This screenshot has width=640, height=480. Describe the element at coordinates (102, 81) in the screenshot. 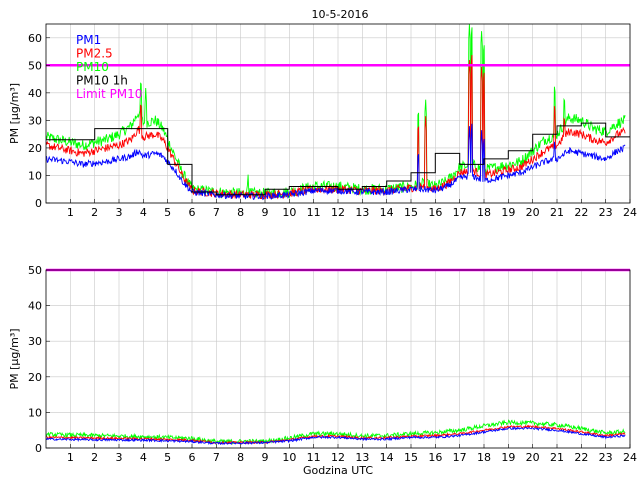

I see `legend-entry: PM10 1h` at that location.